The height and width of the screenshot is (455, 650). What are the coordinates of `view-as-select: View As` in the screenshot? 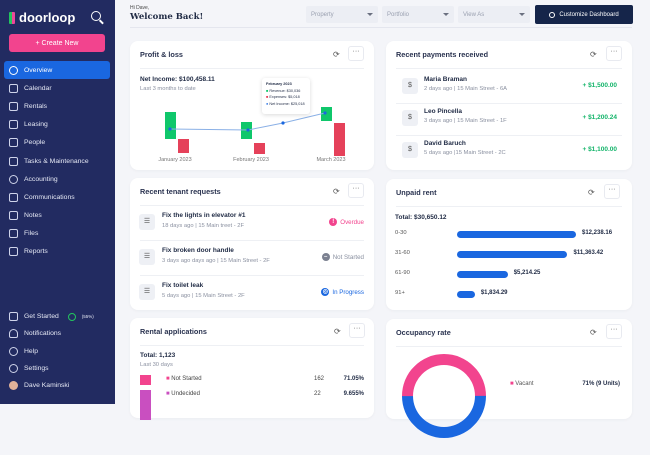 It's located at (494, 14).